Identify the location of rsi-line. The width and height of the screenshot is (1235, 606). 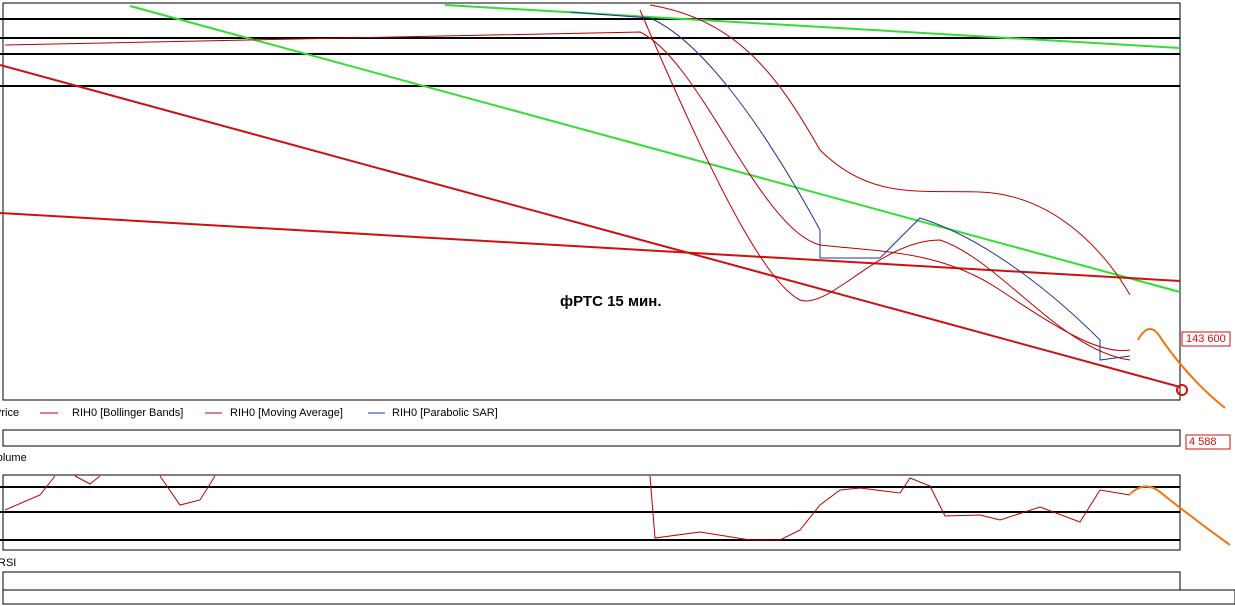
(567, 508).